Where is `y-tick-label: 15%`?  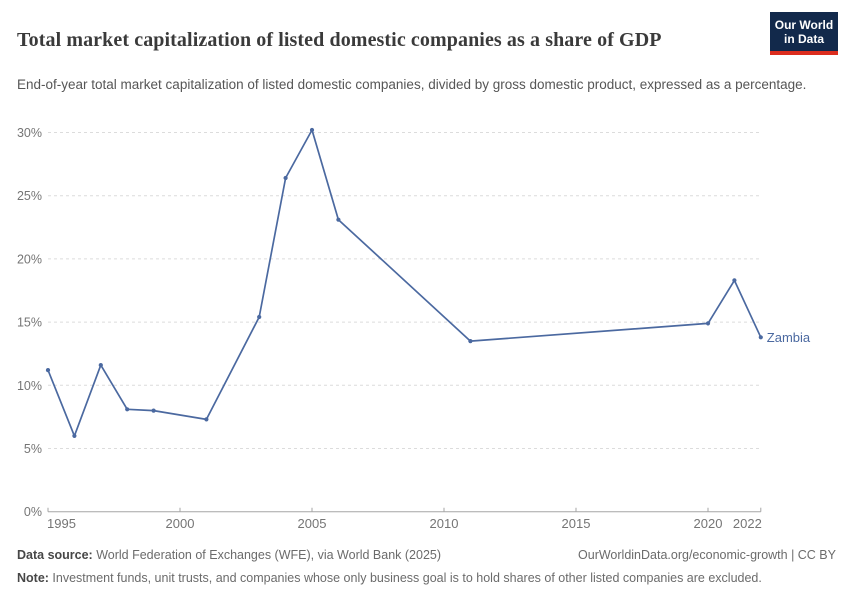
y-tick-label: 15% is located at coordinates (29, 323).